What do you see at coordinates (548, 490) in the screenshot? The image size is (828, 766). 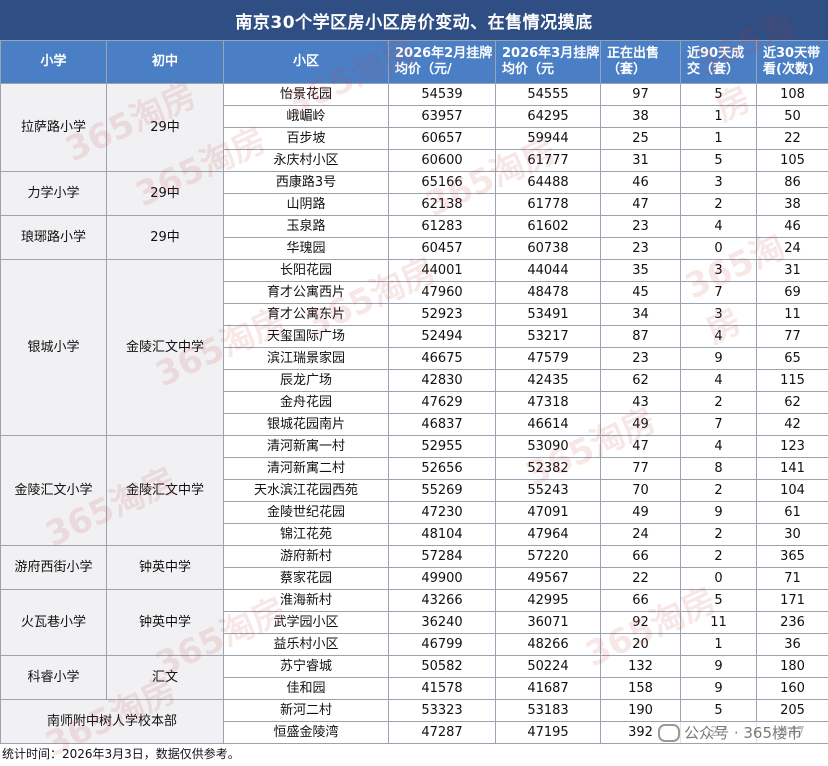 I see `mar-price-cell: 55243` at bounding box center [548, 490].